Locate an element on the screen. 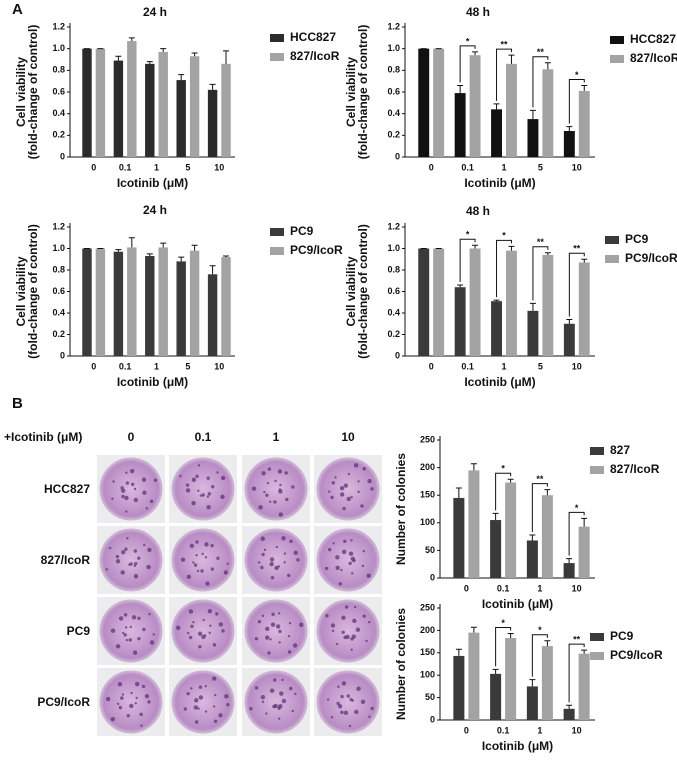 The image size is (677, 764). panel-label: B is located at coordinates (17, 403).